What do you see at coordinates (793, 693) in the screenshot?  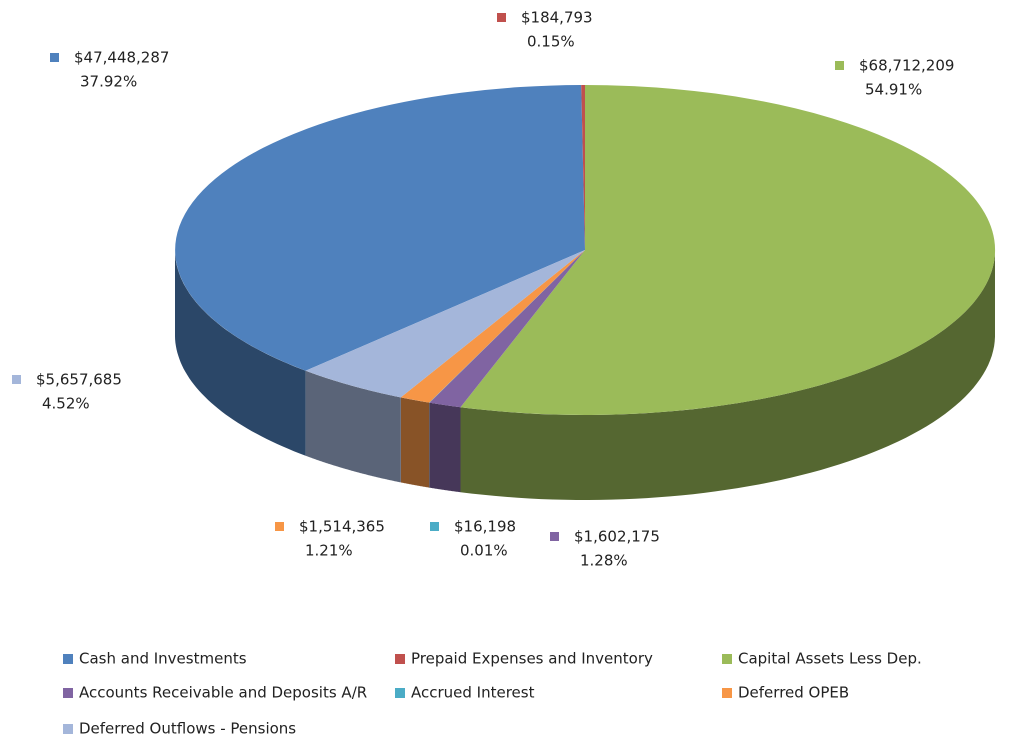 I see `legend-label: Deferred OPEB` at bounding box center [793, 693].